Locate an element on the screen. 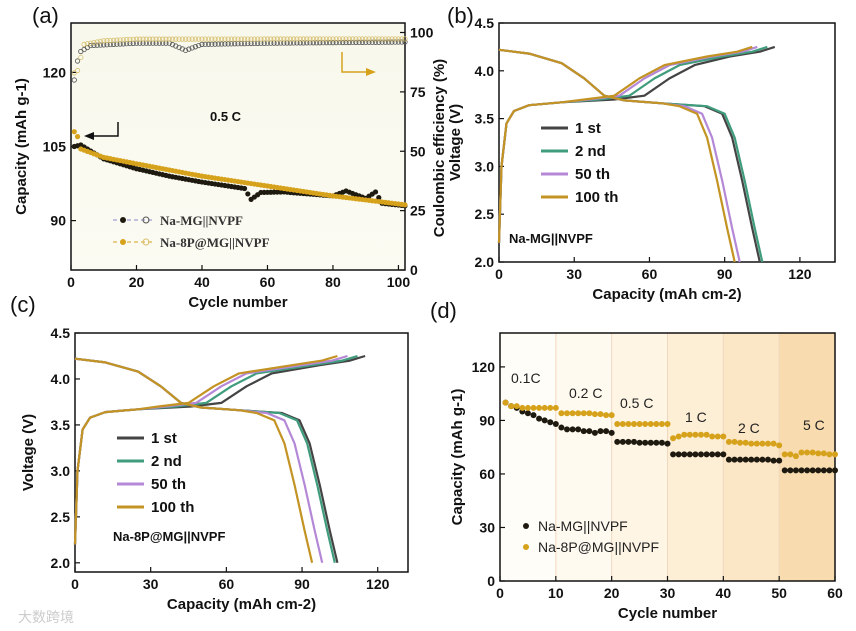  panel-label: (c) is located at coordinates (23, 304).